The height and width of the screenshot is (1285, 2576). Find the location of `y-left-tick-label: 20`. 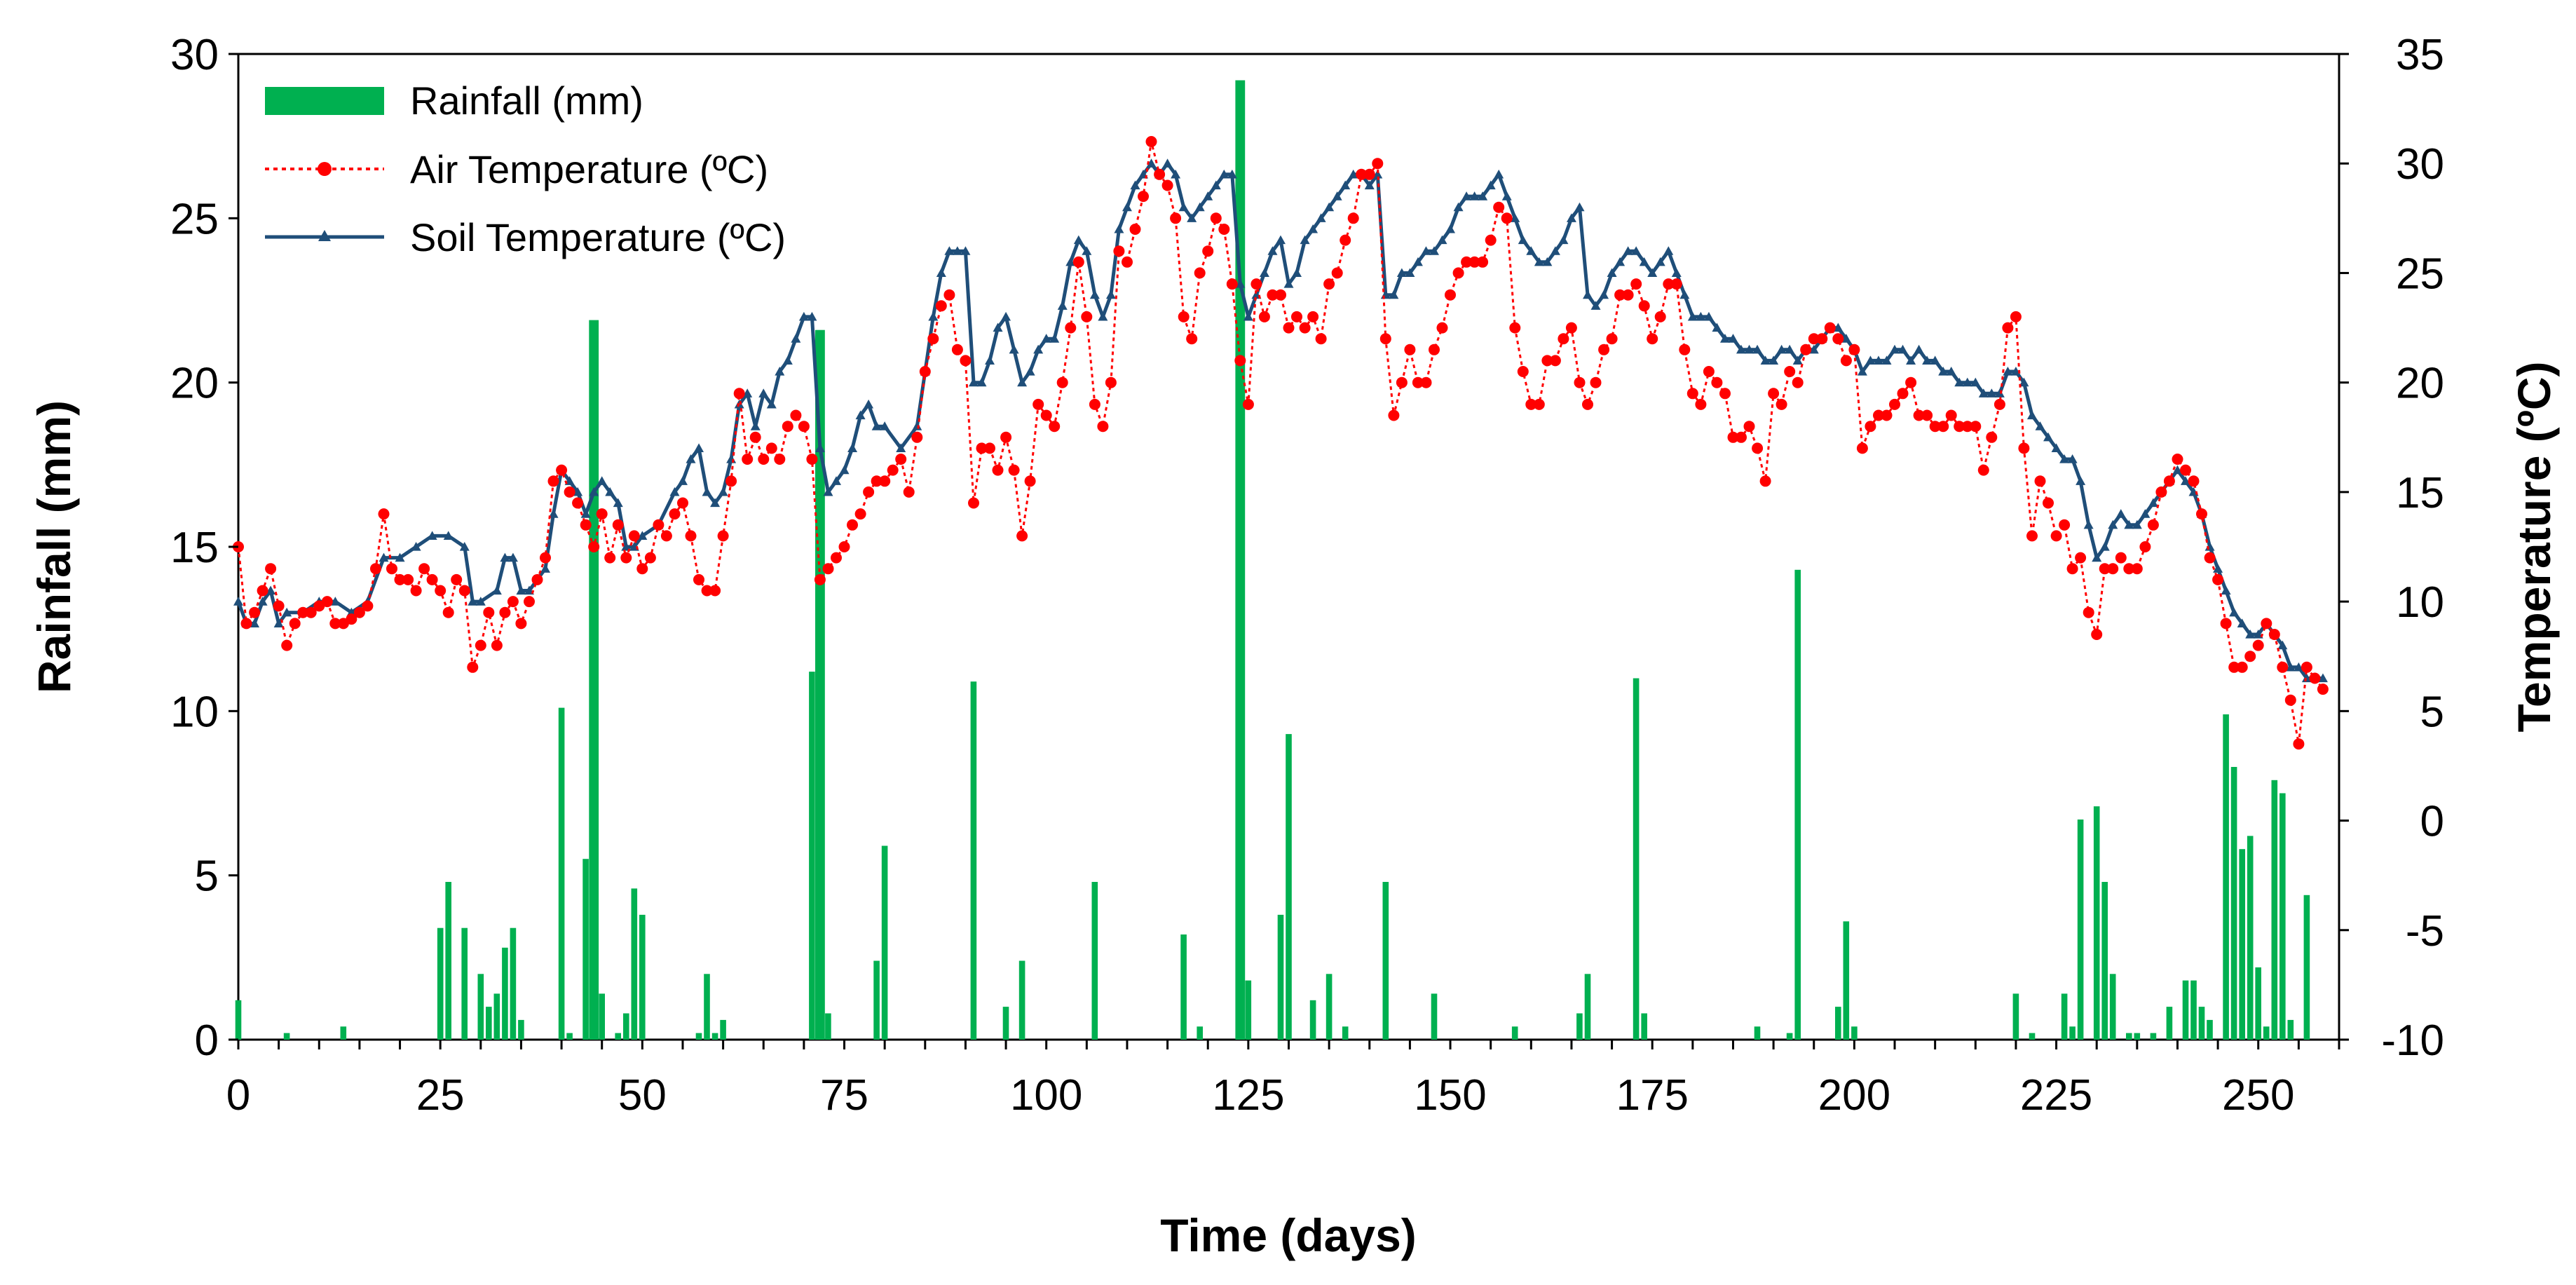

y-left-tick-label: 20 is located at coordinates (194, 384).